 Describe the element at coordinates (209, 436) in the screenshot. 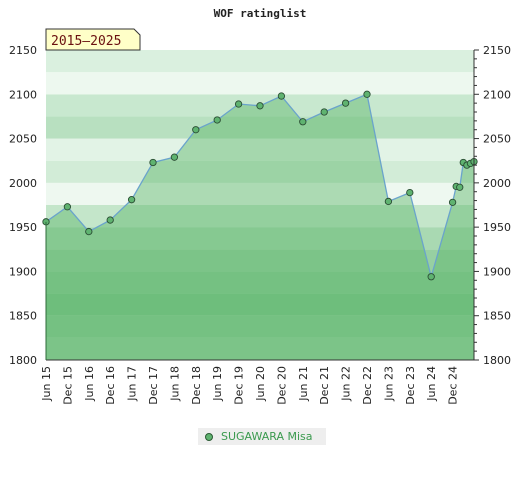

I see `legend-marker-icon` at that location.